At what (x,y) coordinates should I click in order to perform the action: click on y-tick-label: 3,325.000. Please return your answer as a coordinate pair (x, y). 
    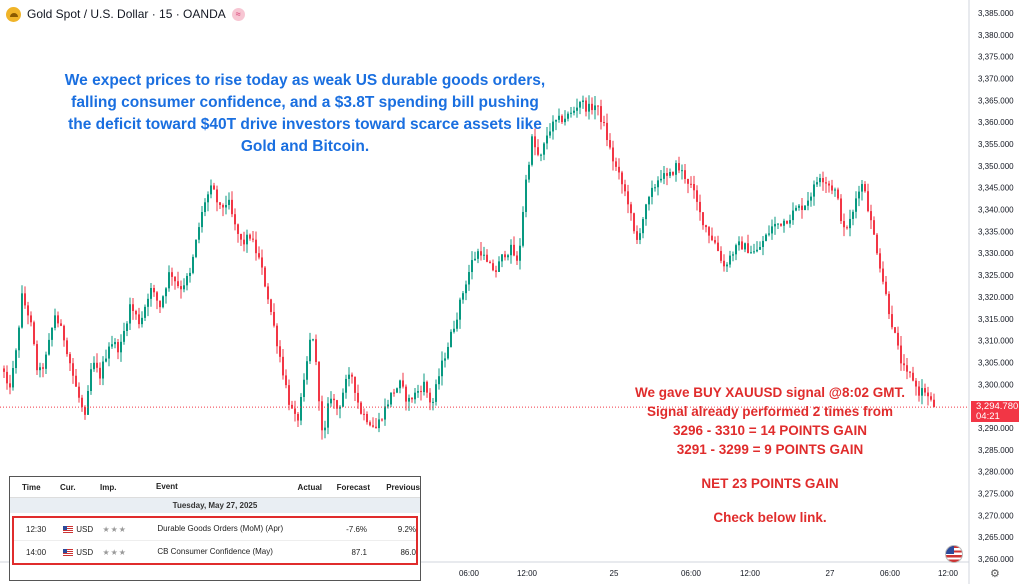
    Looking at the image, I should click on (996, 275).